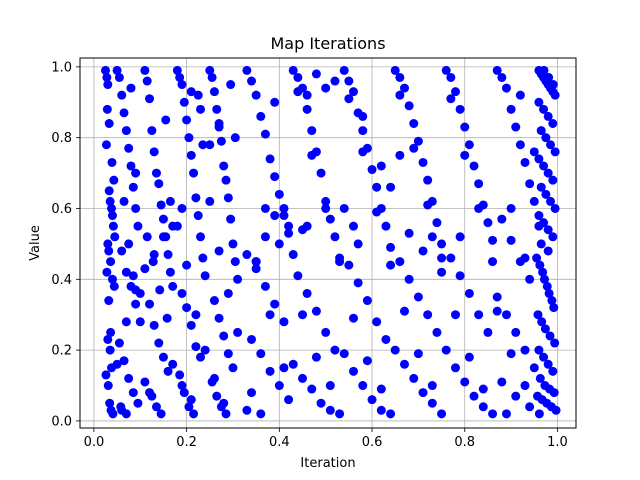 This screenshot has width=640, height=480. Describe the element at coordinates (327, 43) in the screenshot. I see `chart-title: Map Iterations` at that location.